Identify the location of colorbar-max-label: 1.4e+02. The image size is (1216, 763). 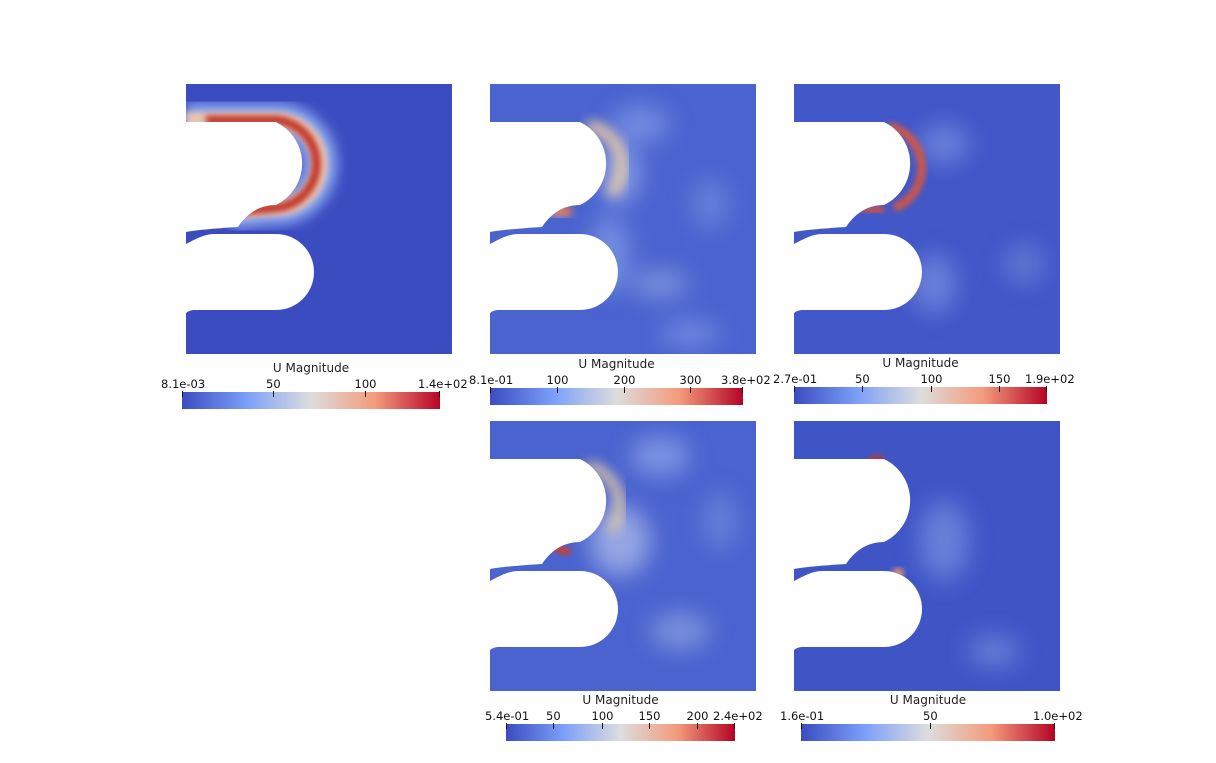
(443, 384).